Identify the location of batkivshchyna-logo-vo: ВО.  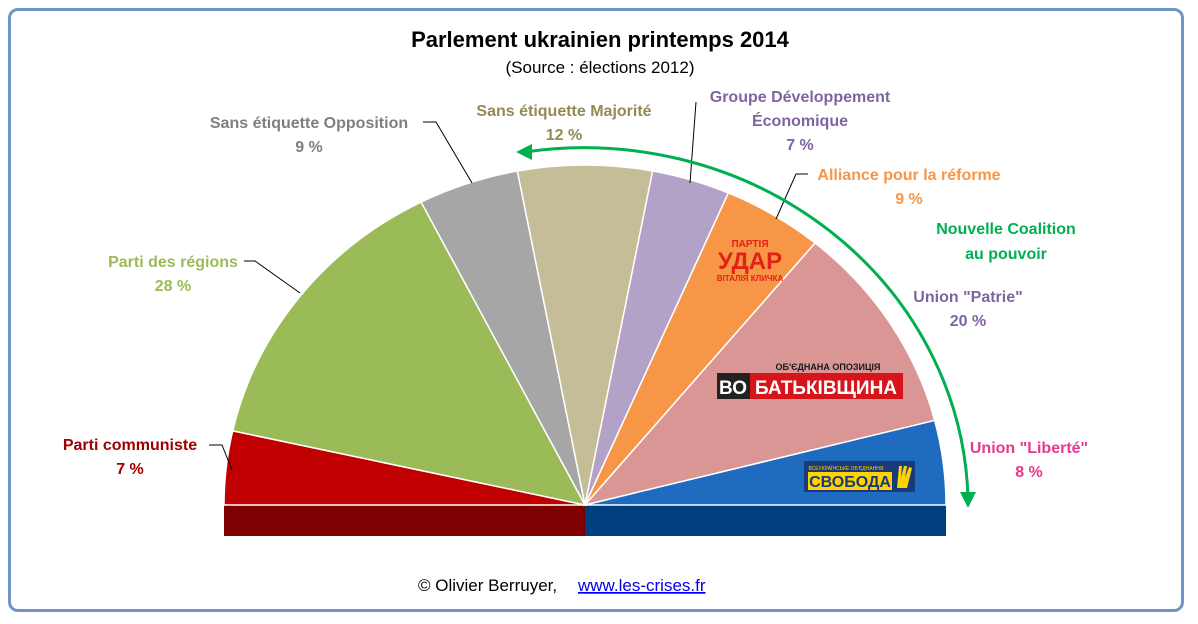
(733, 388).